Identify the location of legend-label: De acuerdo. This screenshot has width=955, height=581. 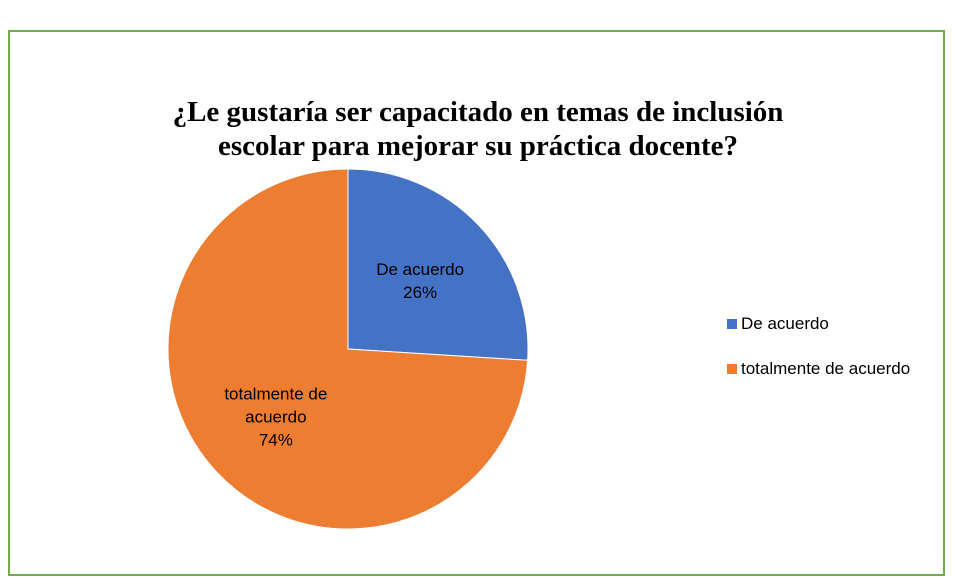
(785, 323).